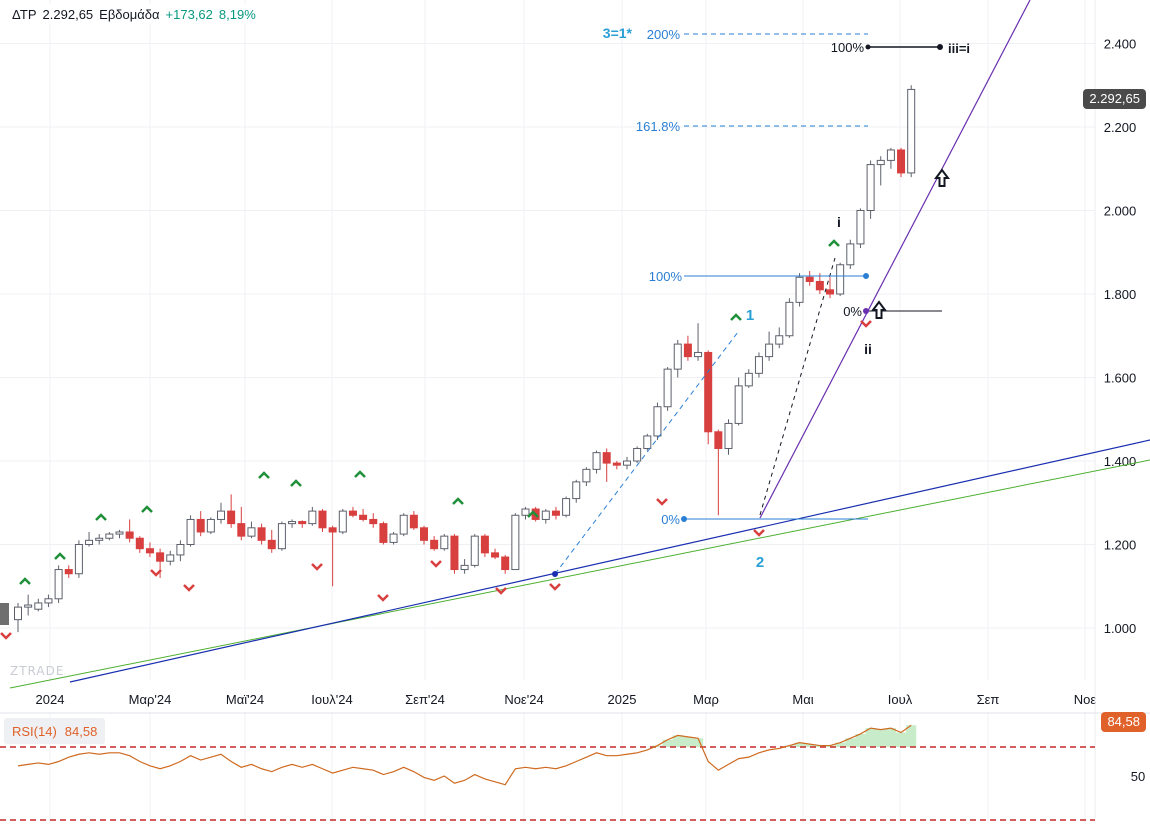 This screenshot has width=1150, height=828. Describe the element at coordinates (684, 519) in the screenshot. I see `fib-0-low-dot` at that location.